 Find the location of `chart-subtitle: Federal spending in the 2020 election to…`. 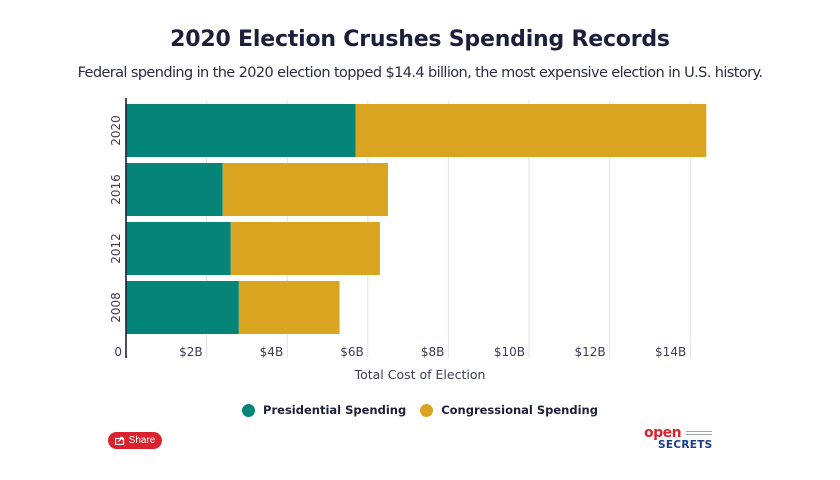

chart-subtitle: Federal spending in the 2020 election to… is located at coordinates (420, 73).